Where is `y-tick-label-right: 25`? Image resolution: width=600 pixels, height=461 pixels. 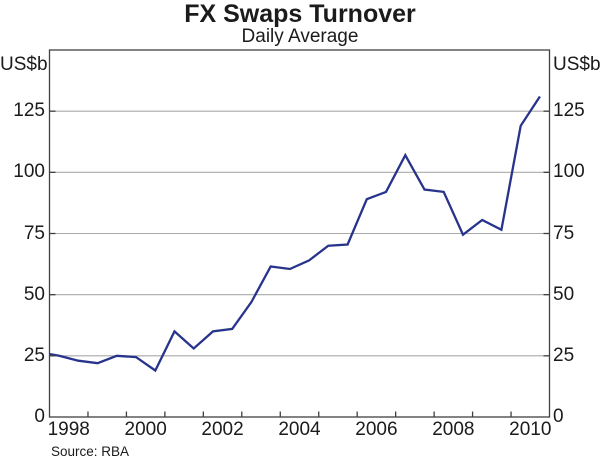 y-tick-label-right: 25 is located at coordinates (564, 355).